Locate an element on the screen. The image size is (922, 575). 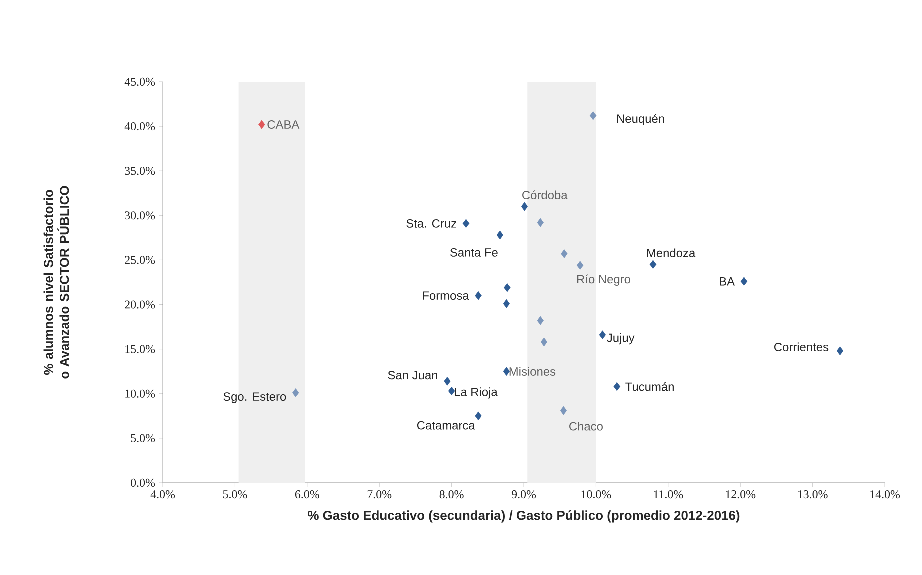
annotation: Sta. Cruz is located at coordinates (431, 223).